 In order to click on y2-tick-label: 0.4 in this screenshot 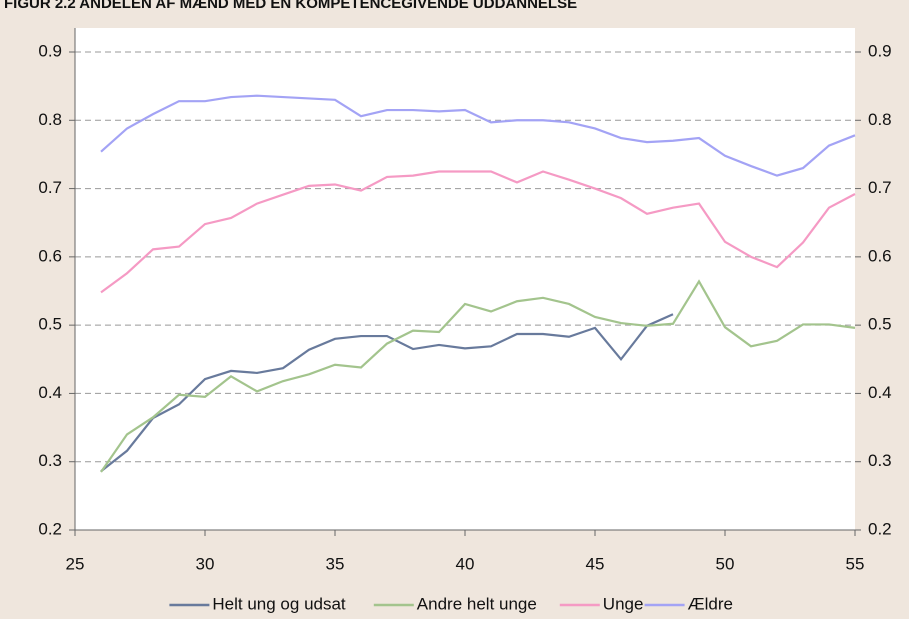, I will do `click(880, 392)`.